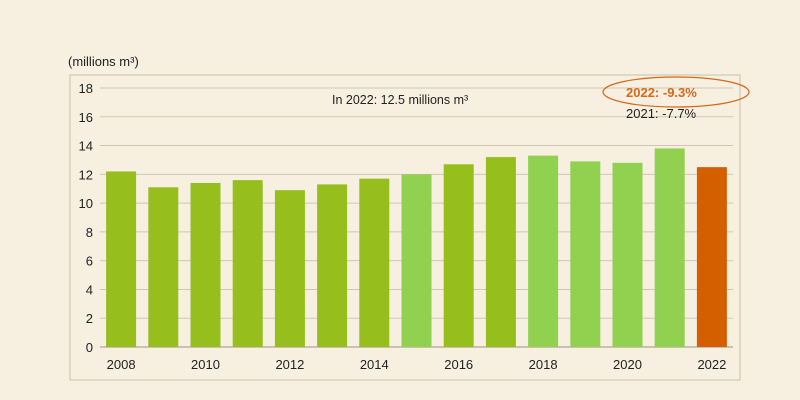 This screenshot has height=400, width=800. I want to click on y-axis-ticks: 0 2 4 6 8 10 12 14 16 18, so click(86, 218).